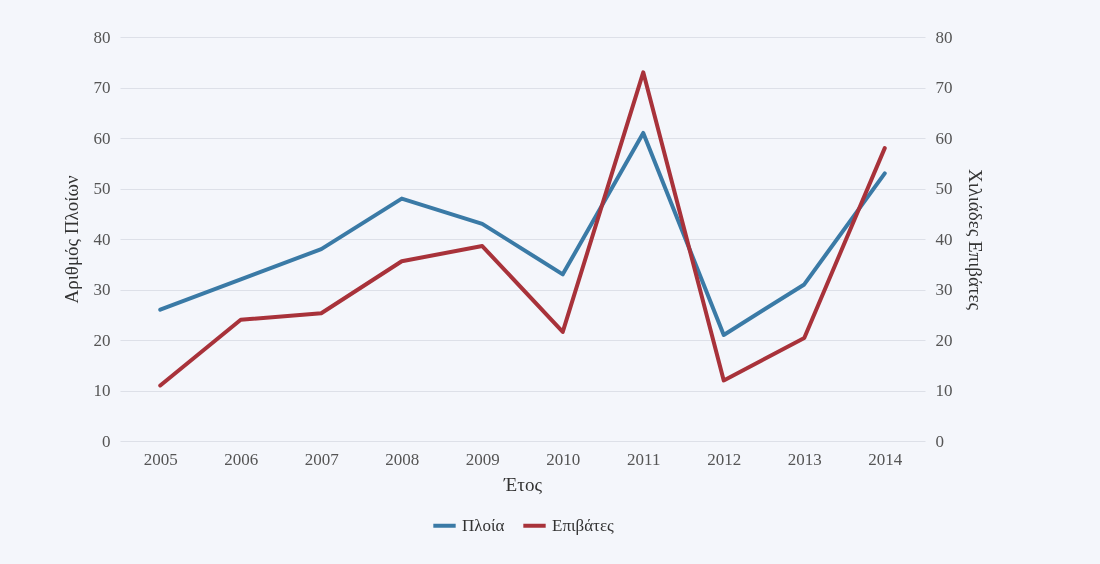  What do you see at coordinates (322, 459) in the screenshot?
I see `x-tick-label: 2007` at bounding box center [322, 459].